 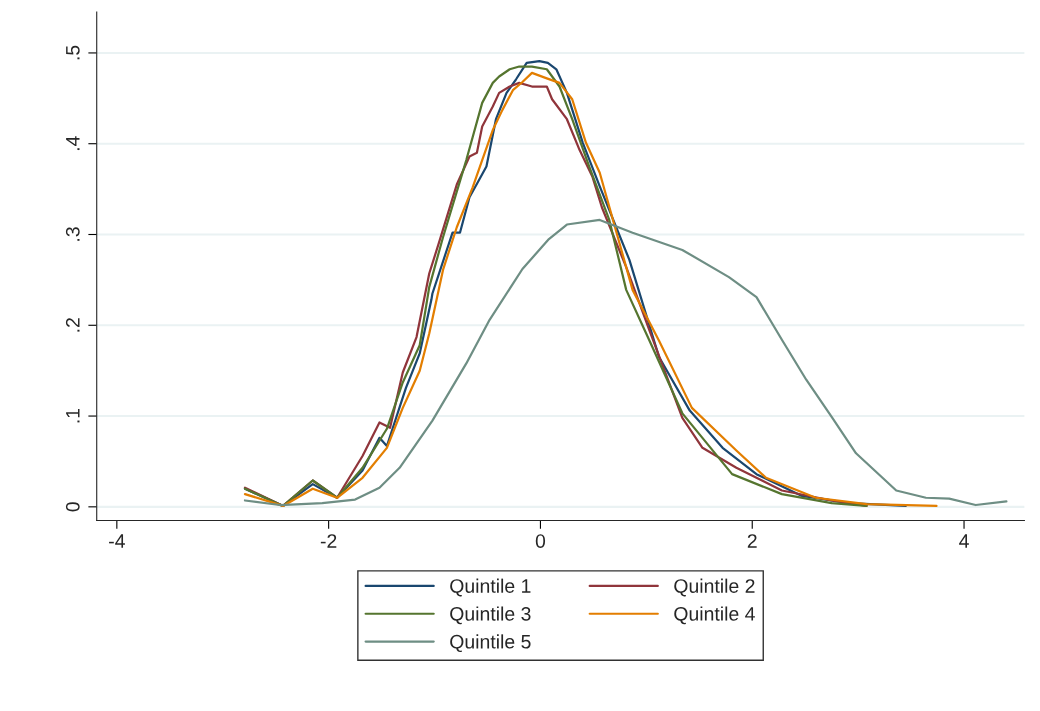 I want to click on legend-label: Quintile 3, so click(x=490, y=615).